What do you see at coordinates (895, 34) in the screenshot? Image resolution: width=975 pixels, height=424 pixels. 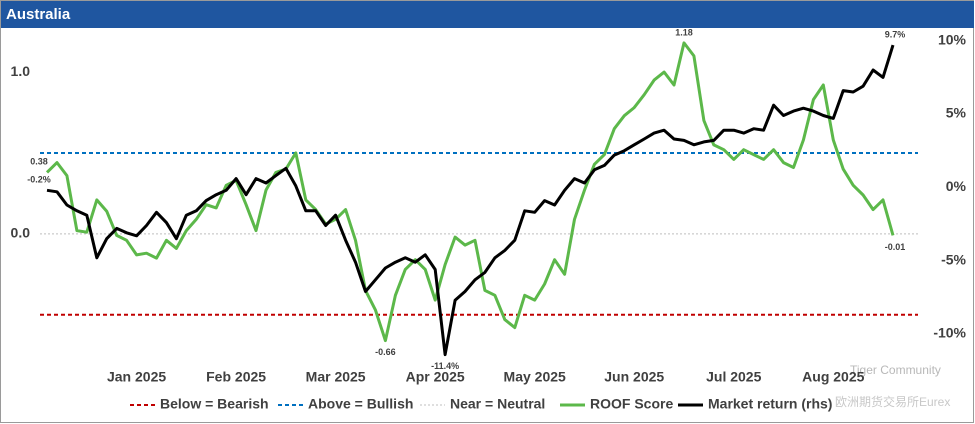 I see `data-label: 9.7%` at bounding box center [895, 34].